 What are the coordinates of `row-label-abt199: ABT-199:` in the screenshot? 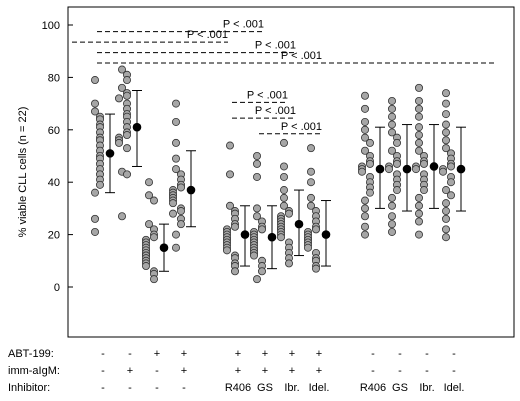 It's located at (31, 354).